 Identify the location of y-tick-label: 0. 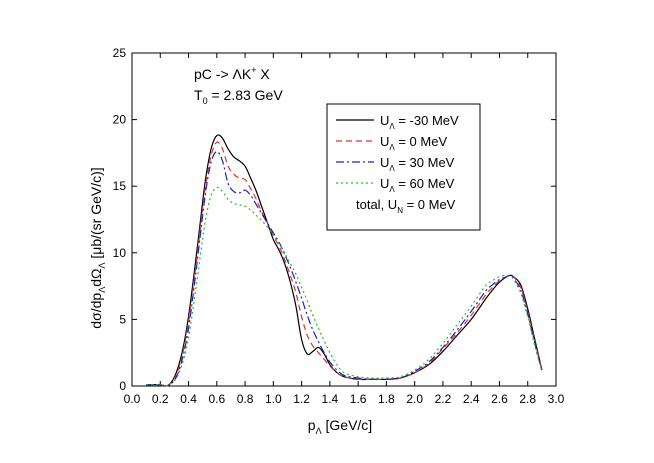
(122, 386).